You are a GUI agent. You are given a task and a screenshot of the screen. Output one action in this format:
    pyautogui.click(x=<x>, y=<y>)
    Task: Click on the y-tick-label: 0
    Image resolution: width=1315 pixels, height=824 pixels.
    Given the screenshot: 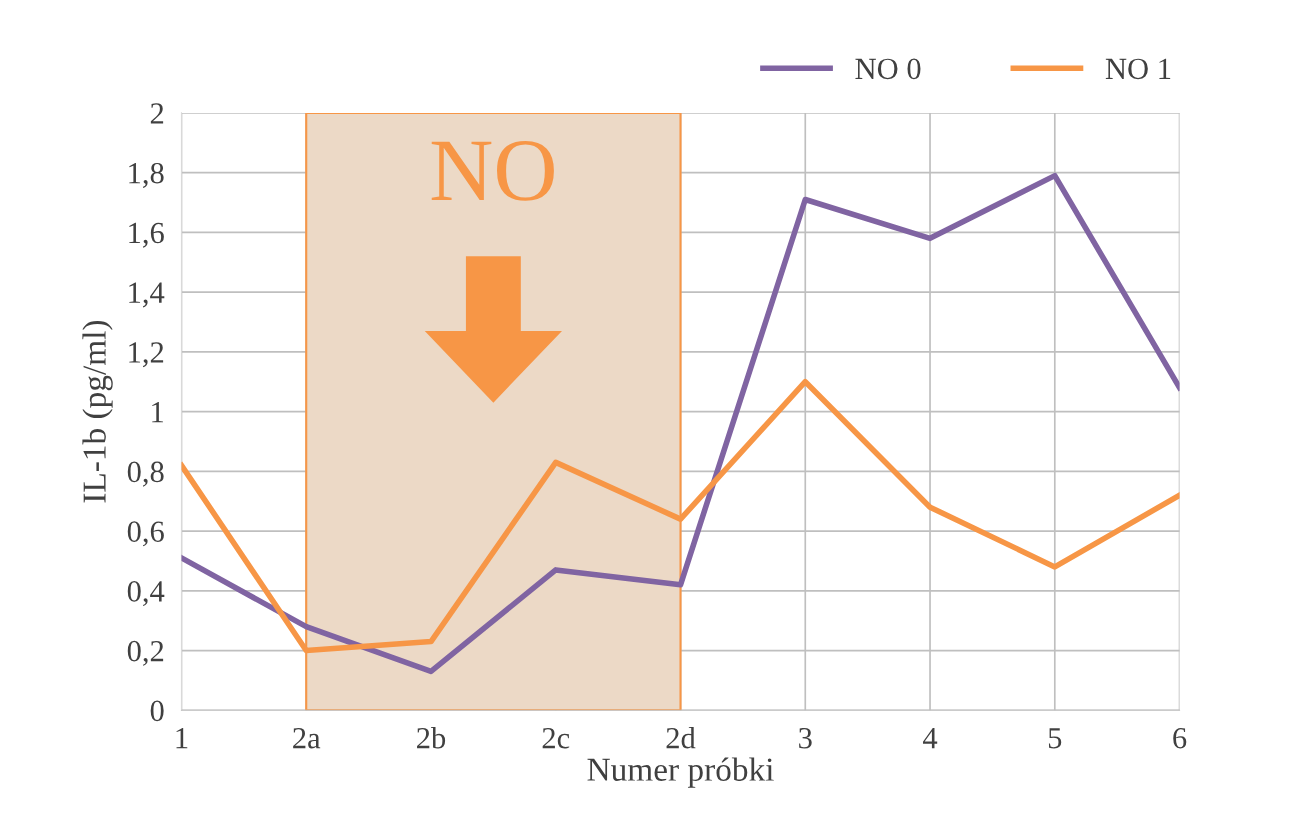 What is the action you would take?
    pyautogui.click(x=157, y=711)
    